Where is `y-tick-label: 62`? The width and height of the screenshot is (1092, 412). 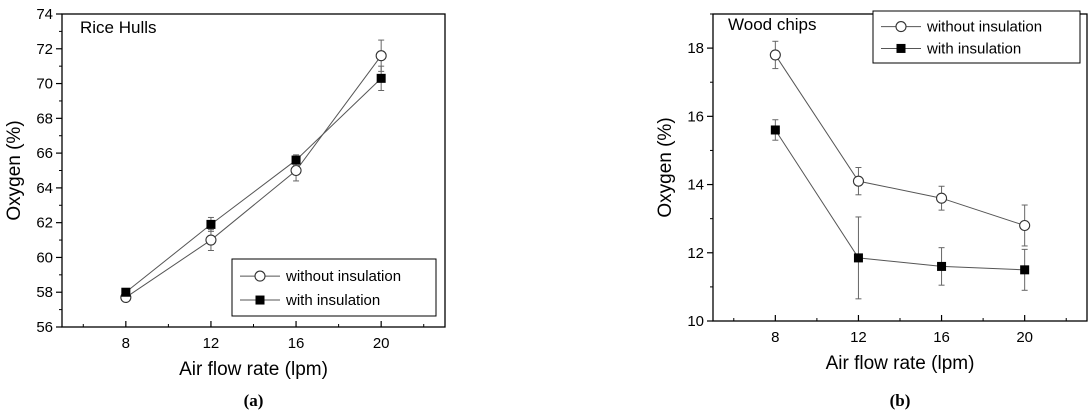 y-tick-label: 62 is located at coordinates (44, 223).